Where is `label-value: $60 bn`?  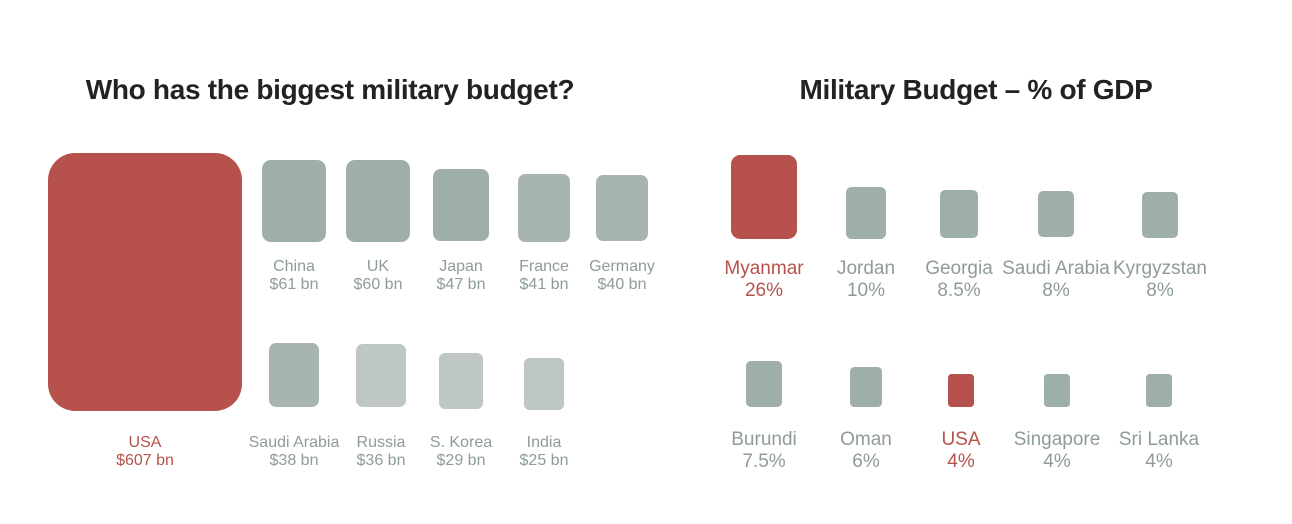
label-value: $60 bn is located at coordinates (378, 285).